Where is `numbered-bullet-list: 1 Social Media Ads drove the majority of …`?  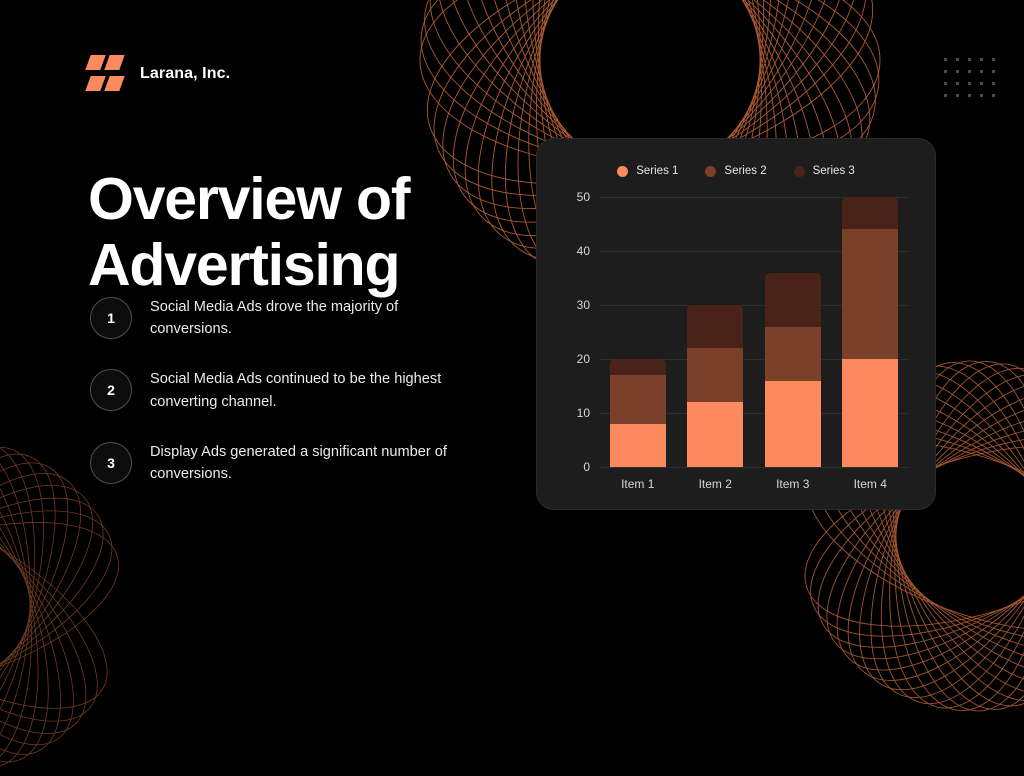
numbered-bullet-list: 1 Social Media Ads drove the majority of … is located at coordinates (305, 404).